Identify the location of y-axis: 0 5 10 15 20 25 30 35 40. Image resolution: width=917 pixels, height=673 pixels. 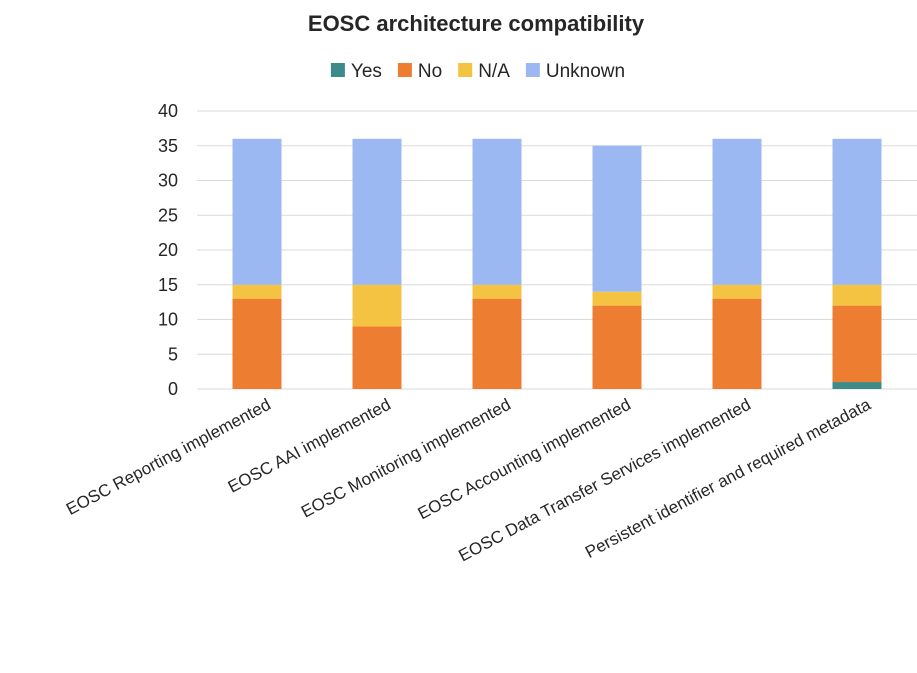
(168, 250).